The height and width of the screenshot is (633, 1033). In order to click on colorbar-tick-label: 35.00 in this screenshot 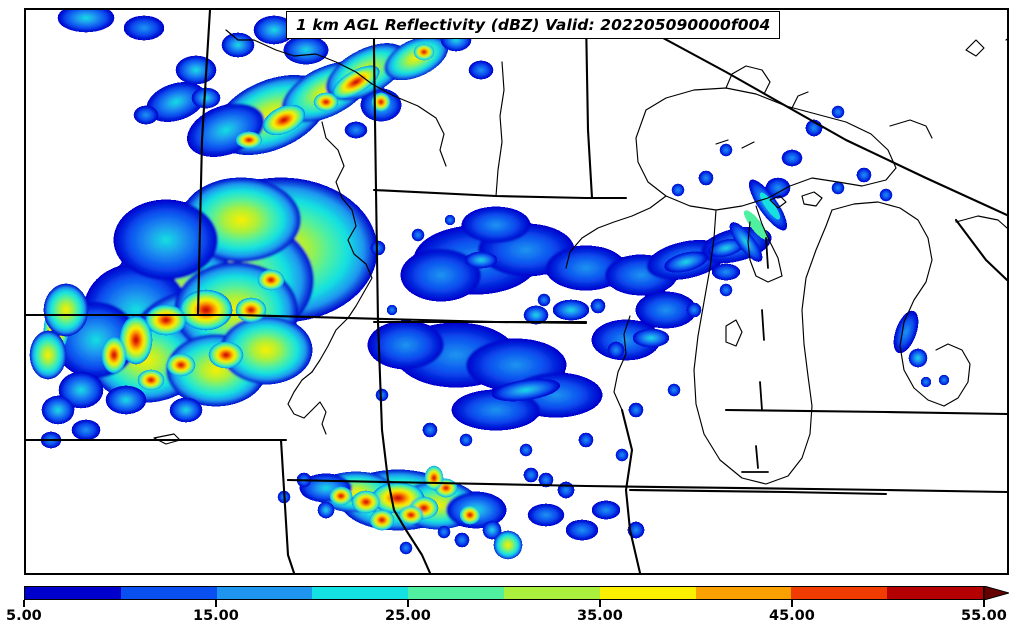, I will do `click(600, 616)`.